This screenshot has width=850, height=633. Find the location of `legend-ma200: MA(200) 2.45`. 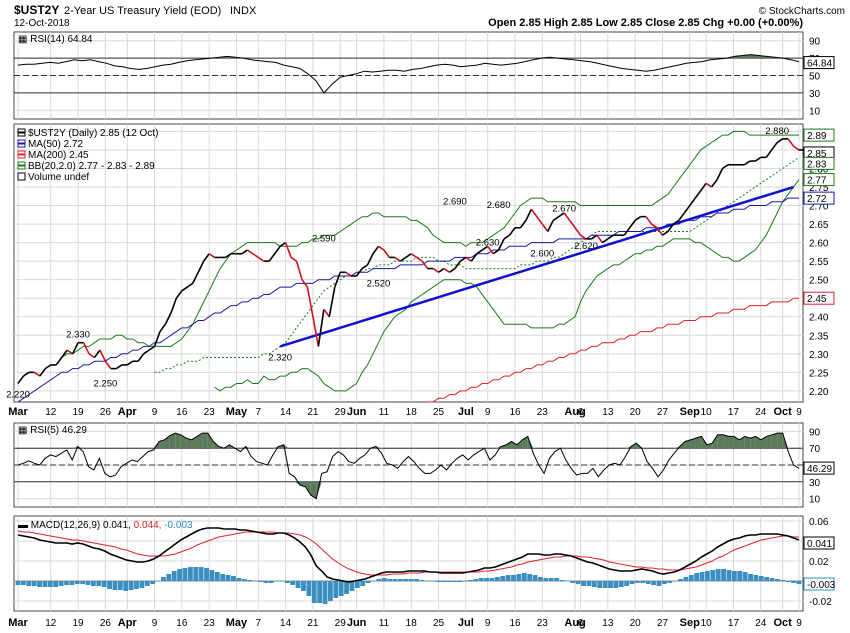

legend-ma200: MA(200) 2.45 is located at coordinates (58, 155).